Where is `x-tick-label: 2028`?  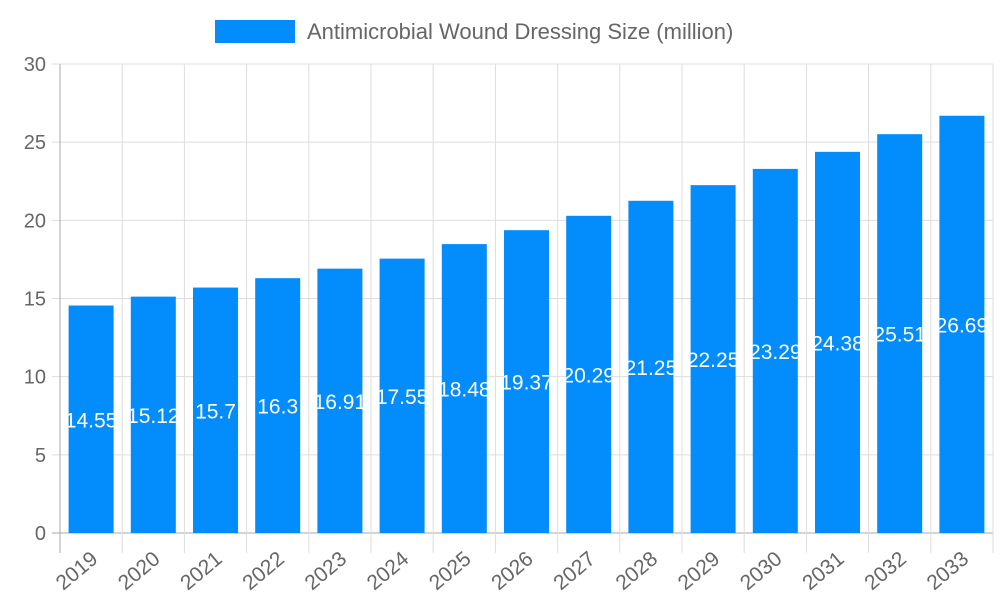
x-tick-label: 2028 is located at coordinates (637, 571).